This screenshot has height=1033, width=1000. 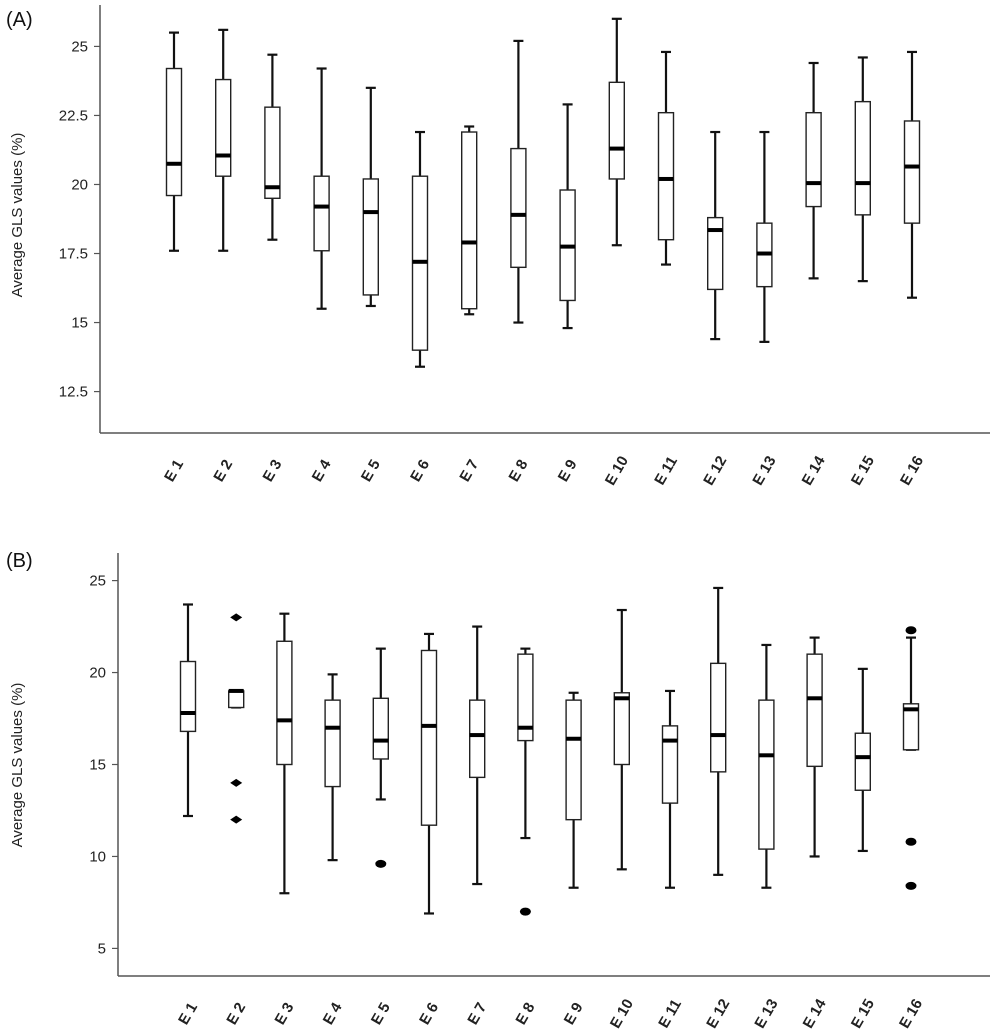 What do you see at coordinates (73, 254) in the screenshot?
I see `y-tick-label: 17.5` at bounding box center [73, 254].